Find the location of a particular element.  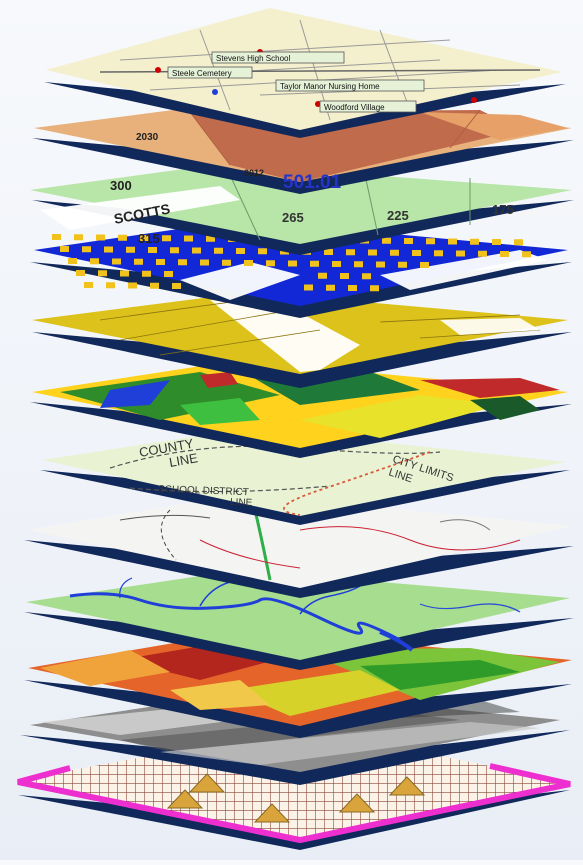

zoning-label: 300 is located at coordinates (121, 185).